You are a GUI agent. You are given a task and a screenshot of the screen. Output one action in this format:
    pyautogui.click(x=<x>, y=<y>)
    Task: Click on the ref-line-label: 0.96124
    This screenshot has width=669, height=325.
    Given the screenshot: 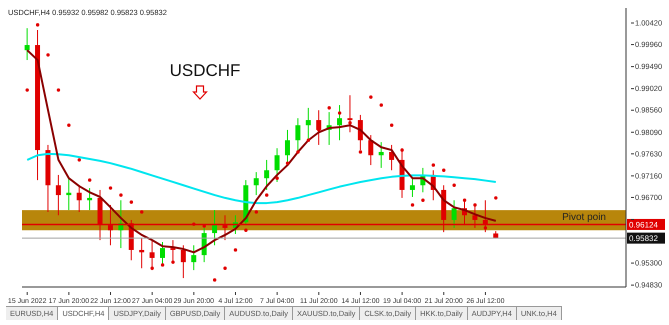 What is the action you would take?
    pyautogui.click(x=643, y=225)
    